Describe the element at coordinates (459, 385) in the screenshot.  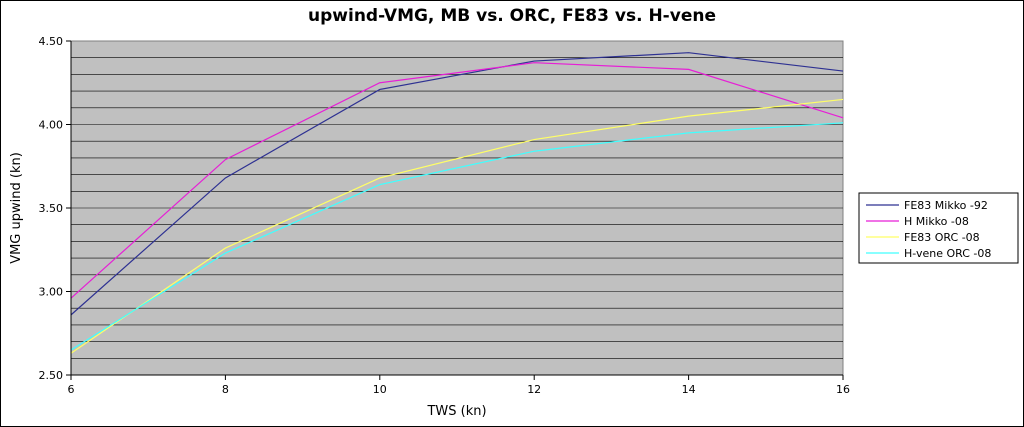
I see `x-tick-labels: 6 8 10 12 14 16` at that location.